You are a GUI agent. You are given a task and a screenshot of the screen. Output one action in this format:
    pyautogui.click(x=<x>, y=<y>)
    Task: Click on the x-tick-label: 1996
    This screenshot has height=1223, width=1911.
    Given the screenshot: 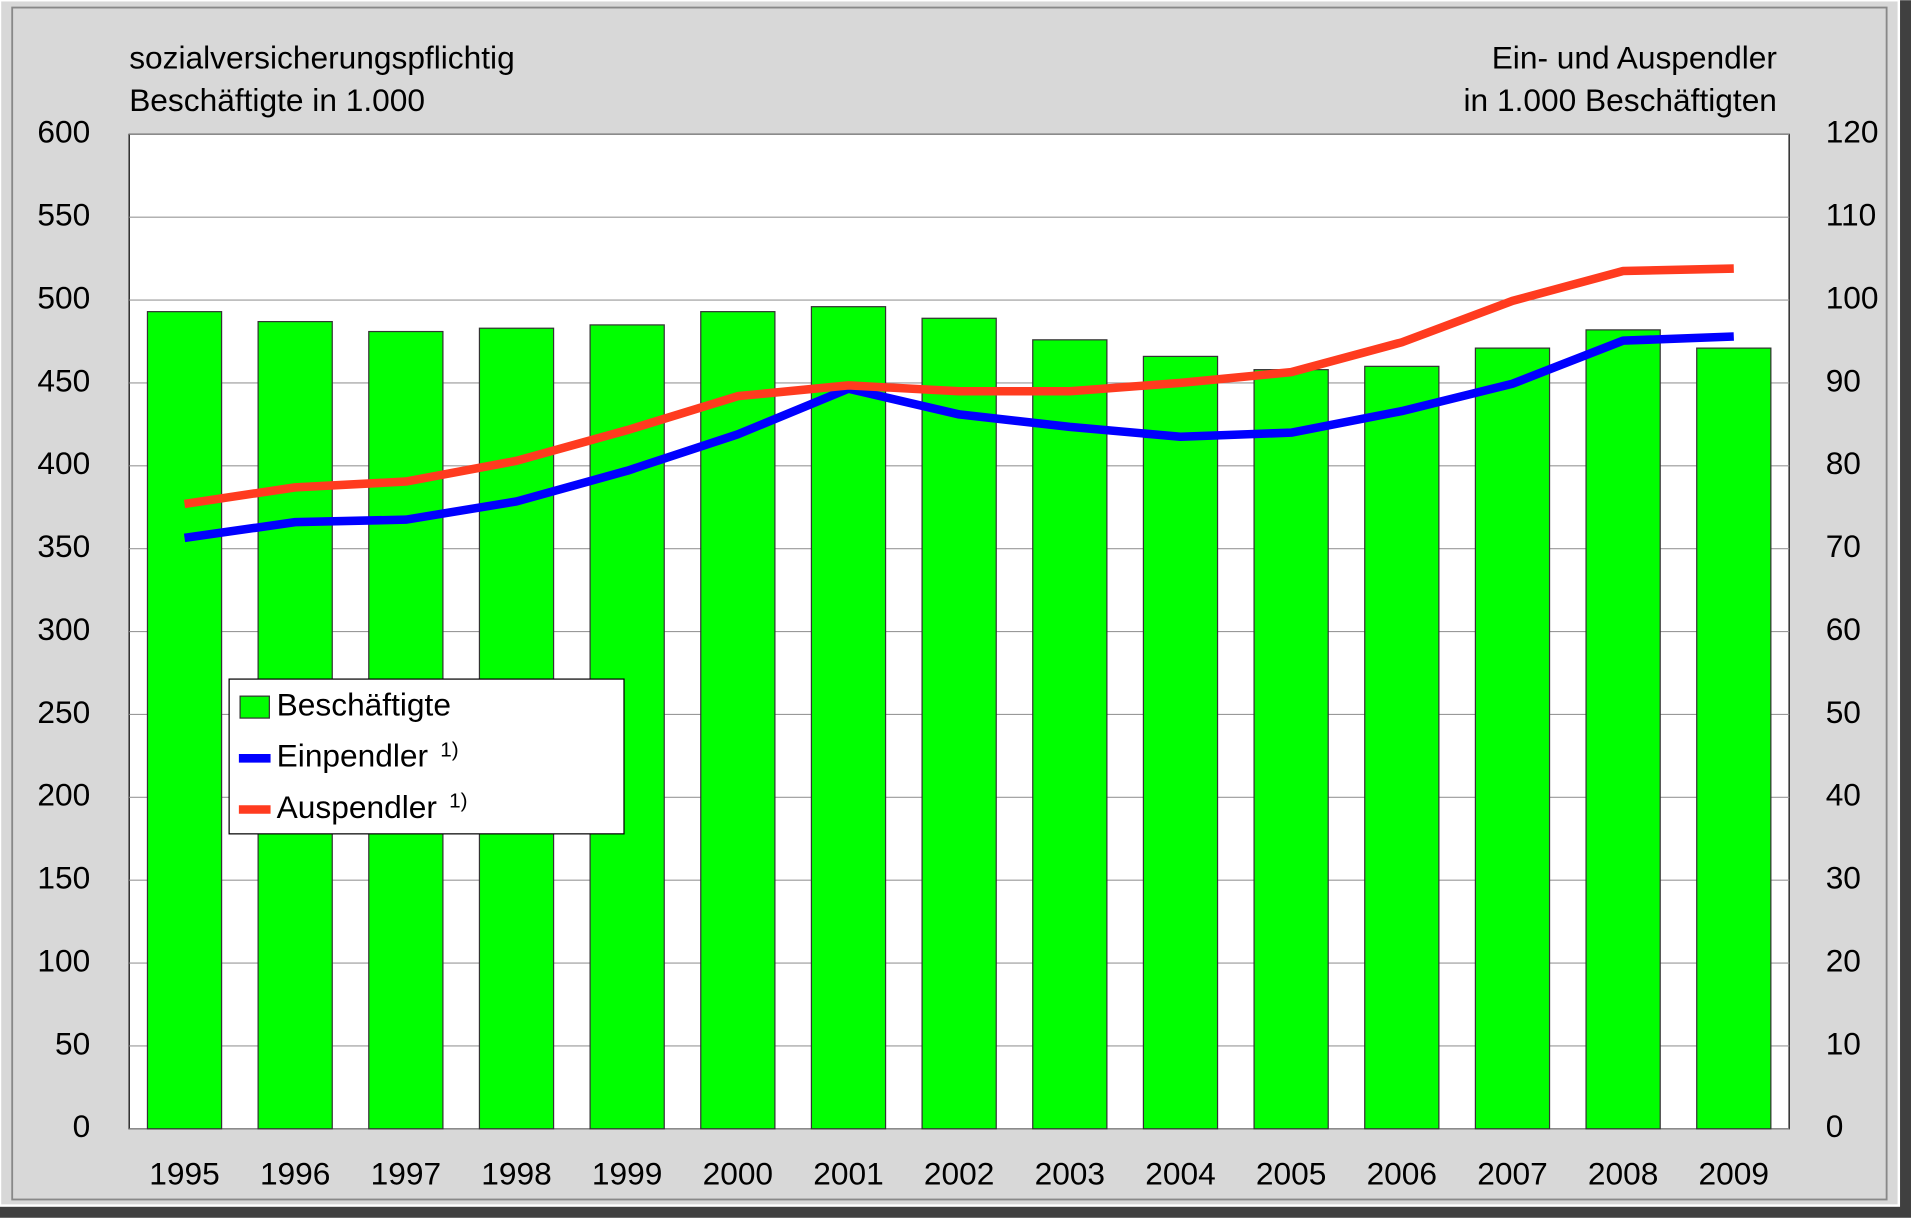 What is the action you would take?
    pyautogui.click(x=295, y=1174)
    